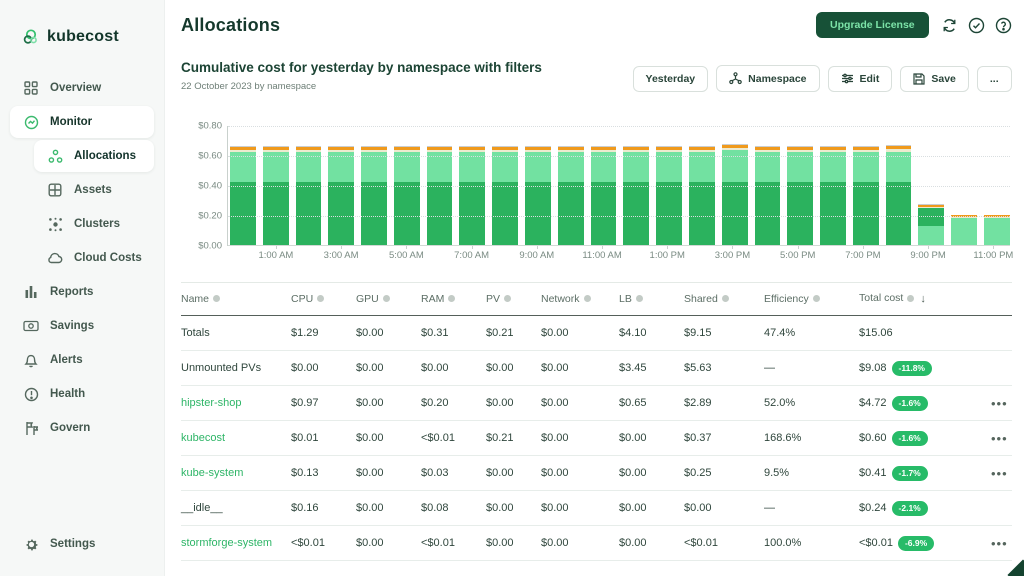 Image resolution: width=1024 pixels, height=576 pixels. I want to click on cost-bar-6pm, so click(833, 195).